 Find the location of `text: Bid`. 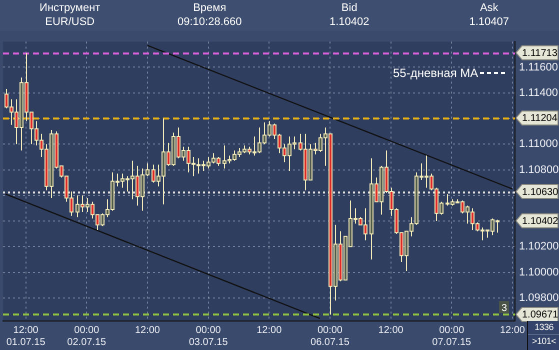

text: Bid is located at coordinates (349, 9).